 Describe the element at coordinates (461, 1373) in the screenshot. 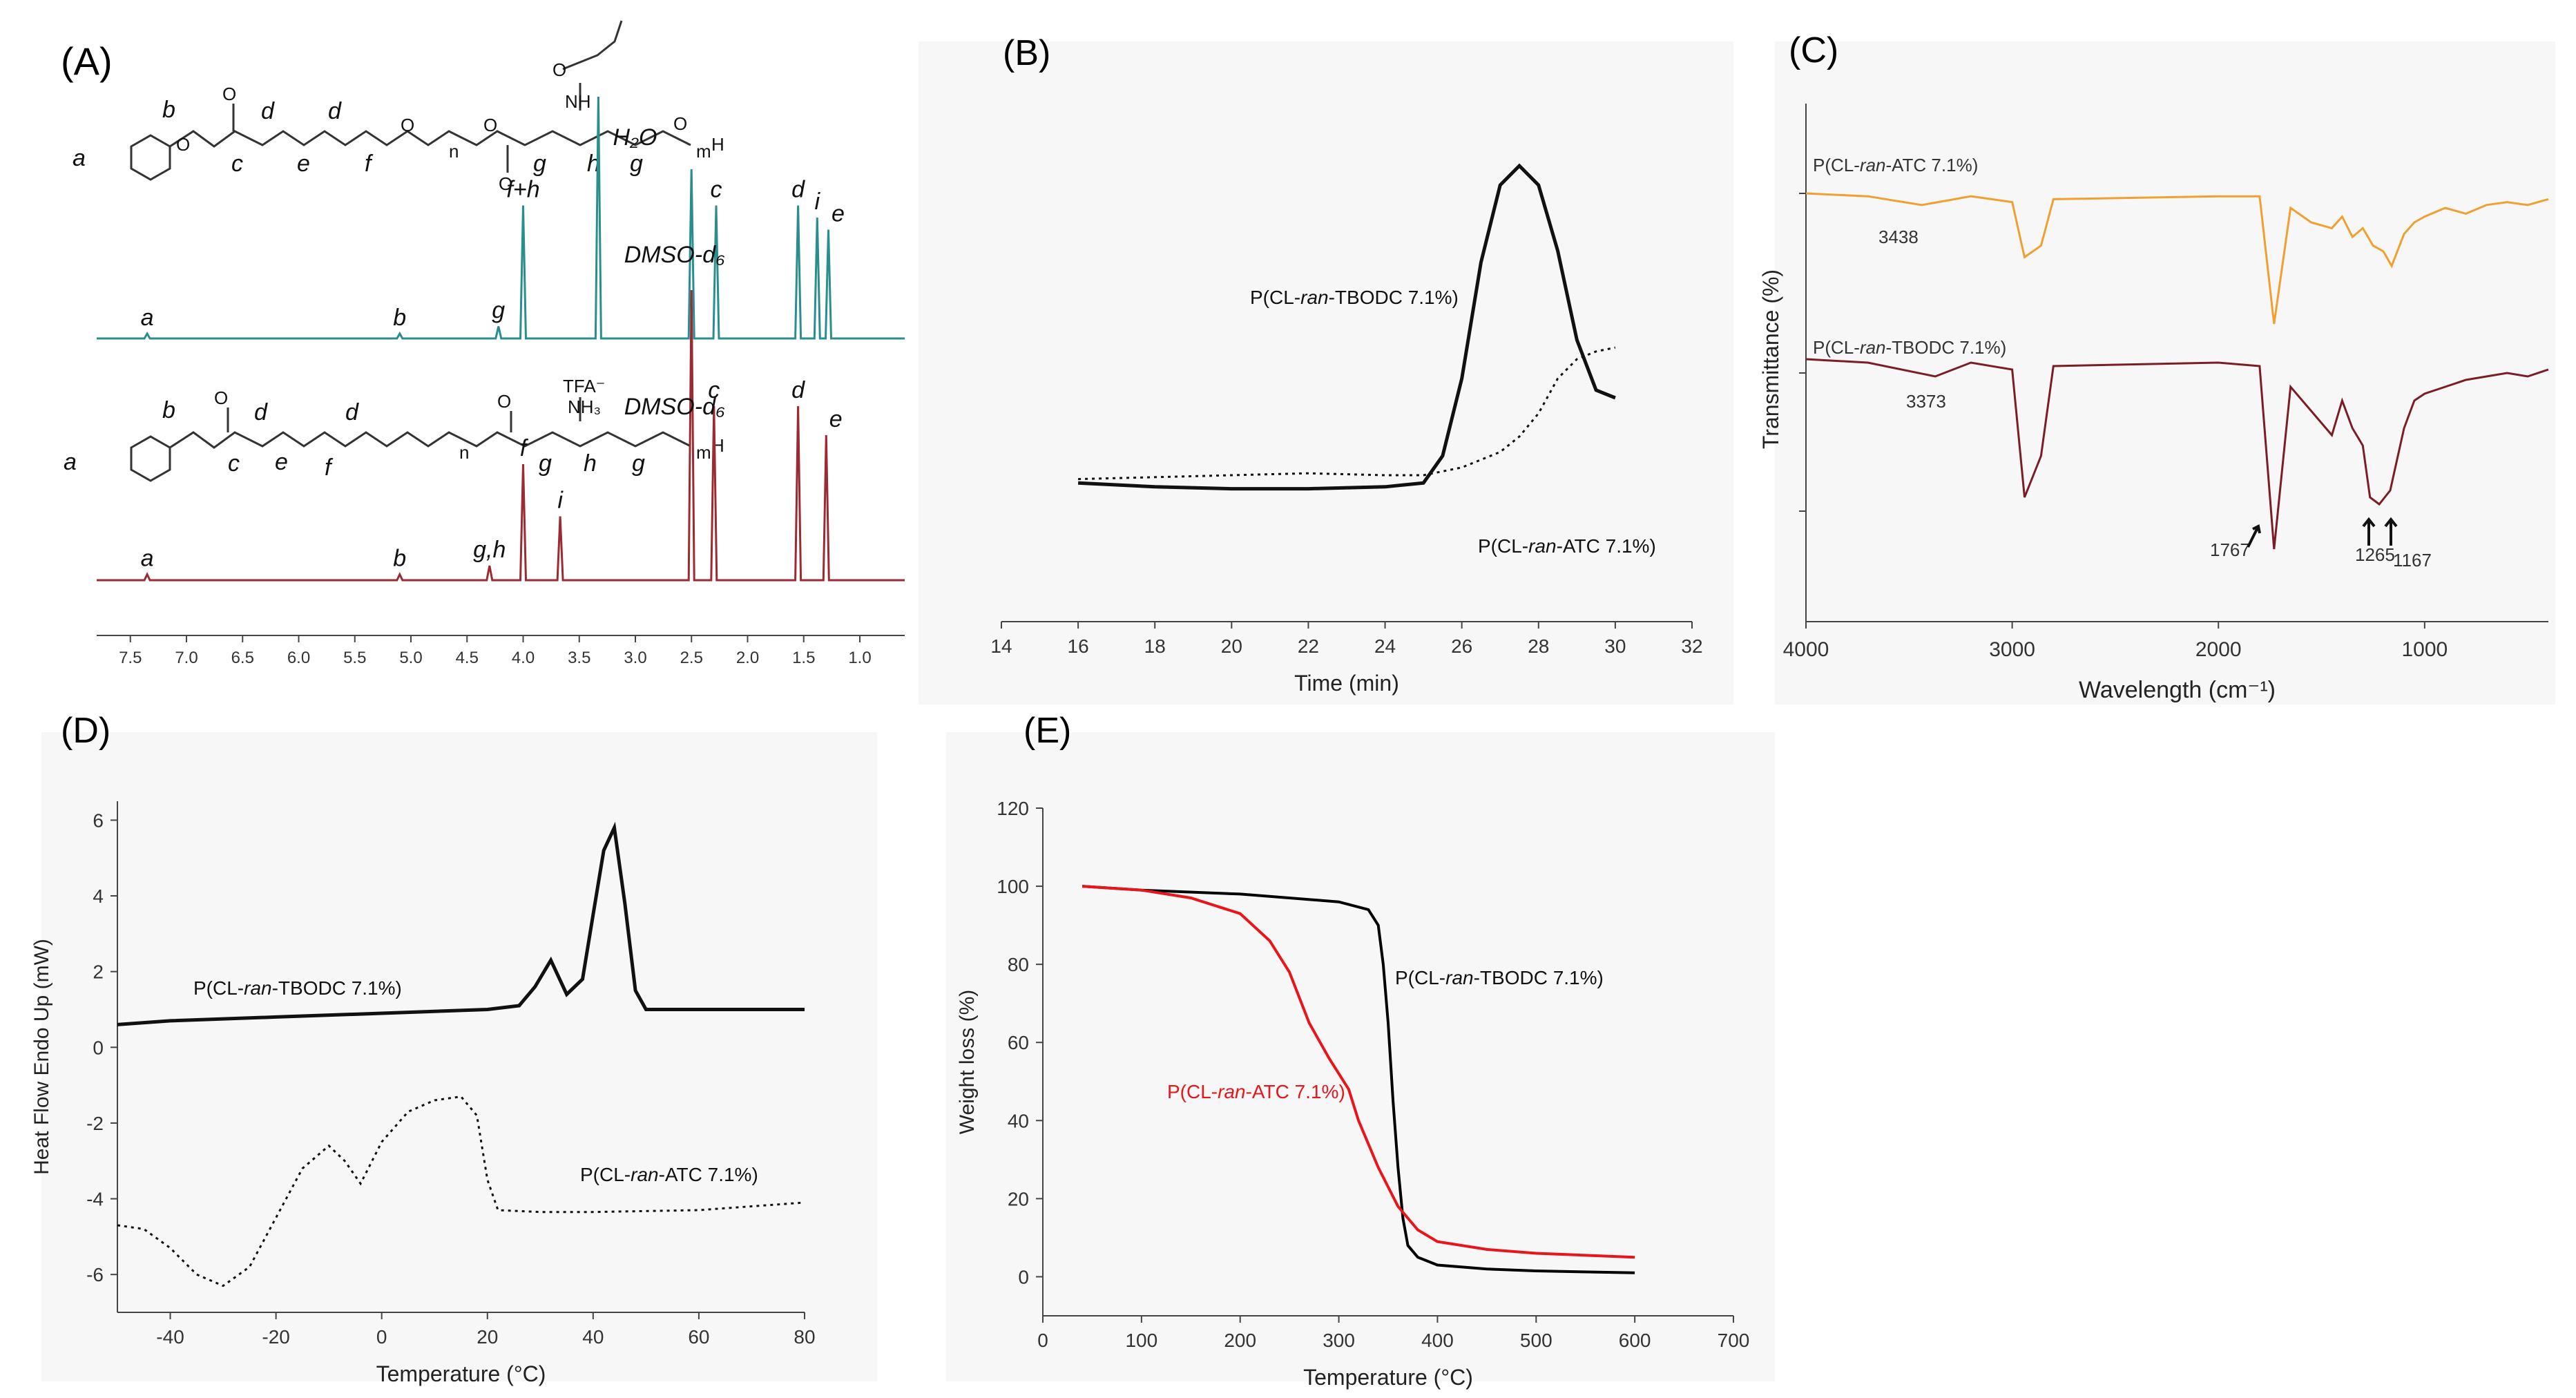

I see `dsc-x-axis-title: Temperature (°C)` at that location.